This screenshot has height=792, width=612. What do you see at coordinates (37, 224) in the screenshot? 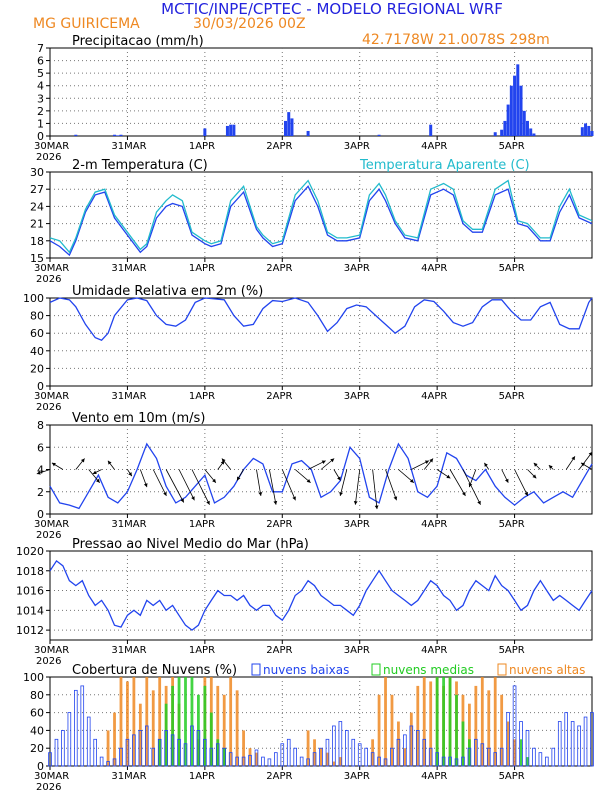
I see `y-tick-label: 21` at bounding box center [37, 224].